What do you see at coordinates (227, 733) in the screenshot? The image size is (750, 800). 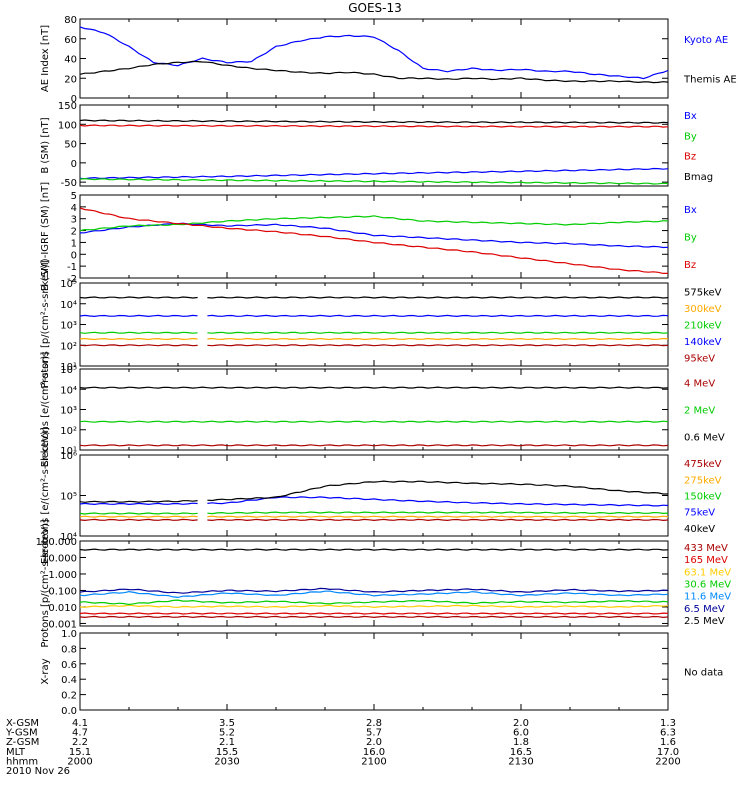 I see `footer-value: 5.2` at bounding box center [227, 733].